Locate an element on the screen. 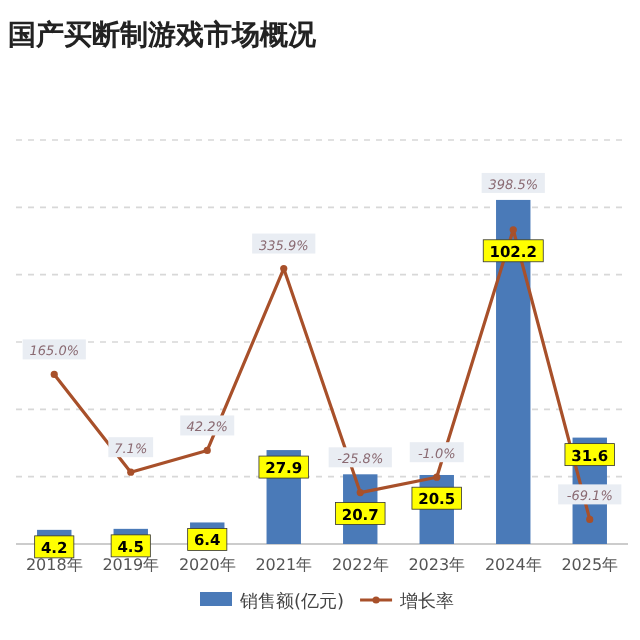 This screenshot has width=640, height=640. x-tick-label: 2018年 is located at coordinates (54, 565).